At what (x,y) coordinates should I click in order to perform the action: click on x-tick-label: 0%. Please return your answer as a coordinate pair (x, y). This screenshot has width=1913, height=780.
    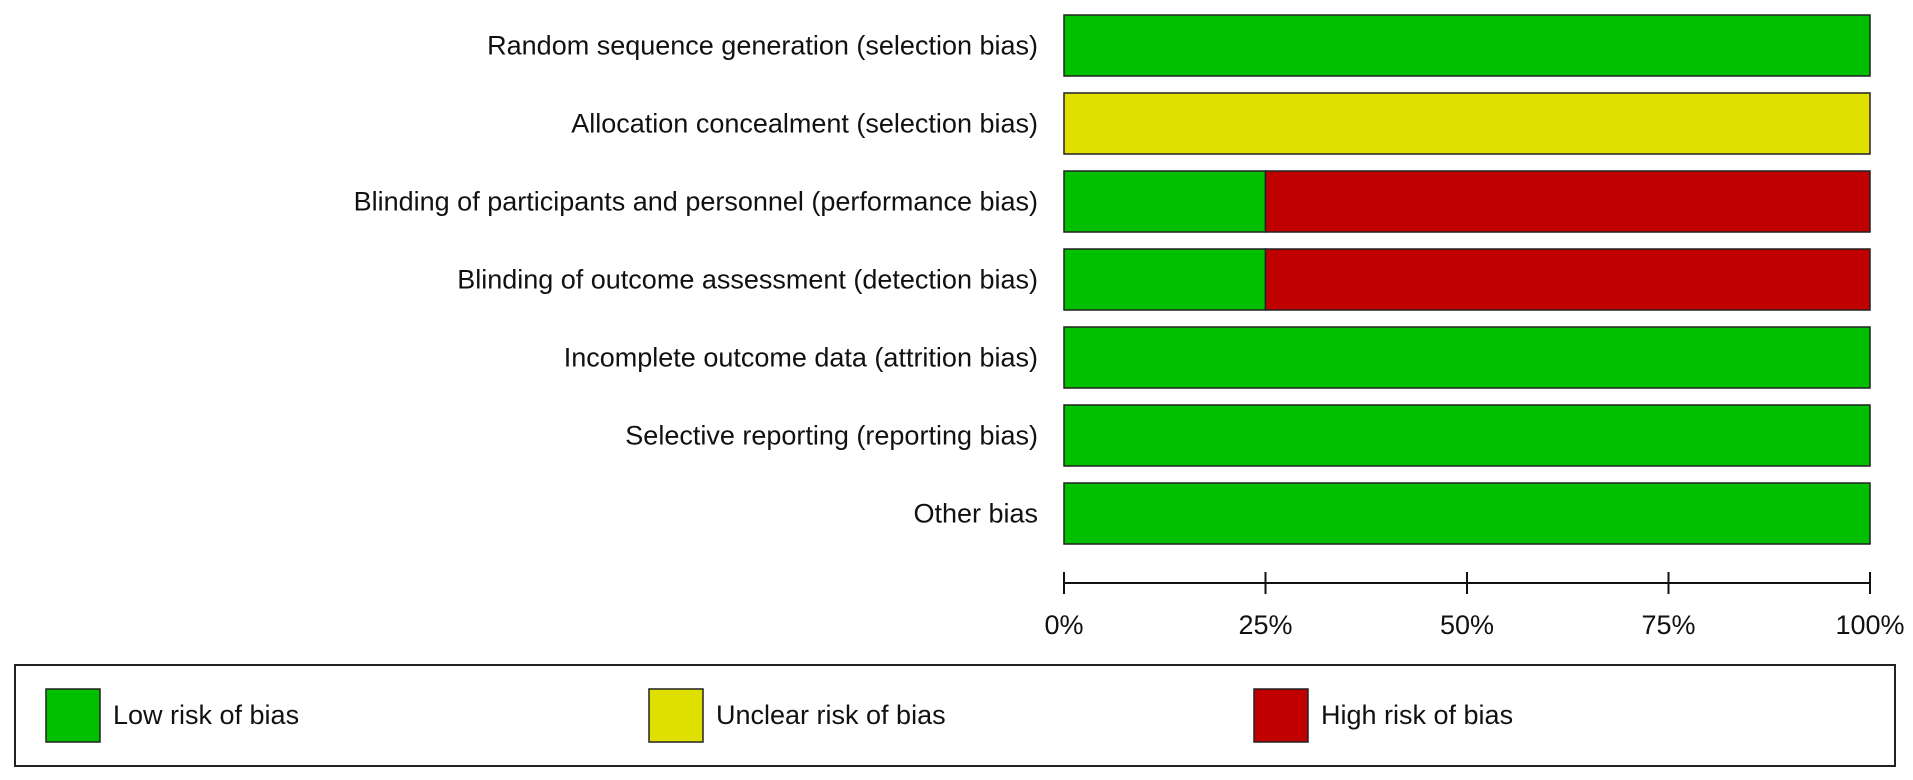
    Looking at the image, I should click on (1063, 625).